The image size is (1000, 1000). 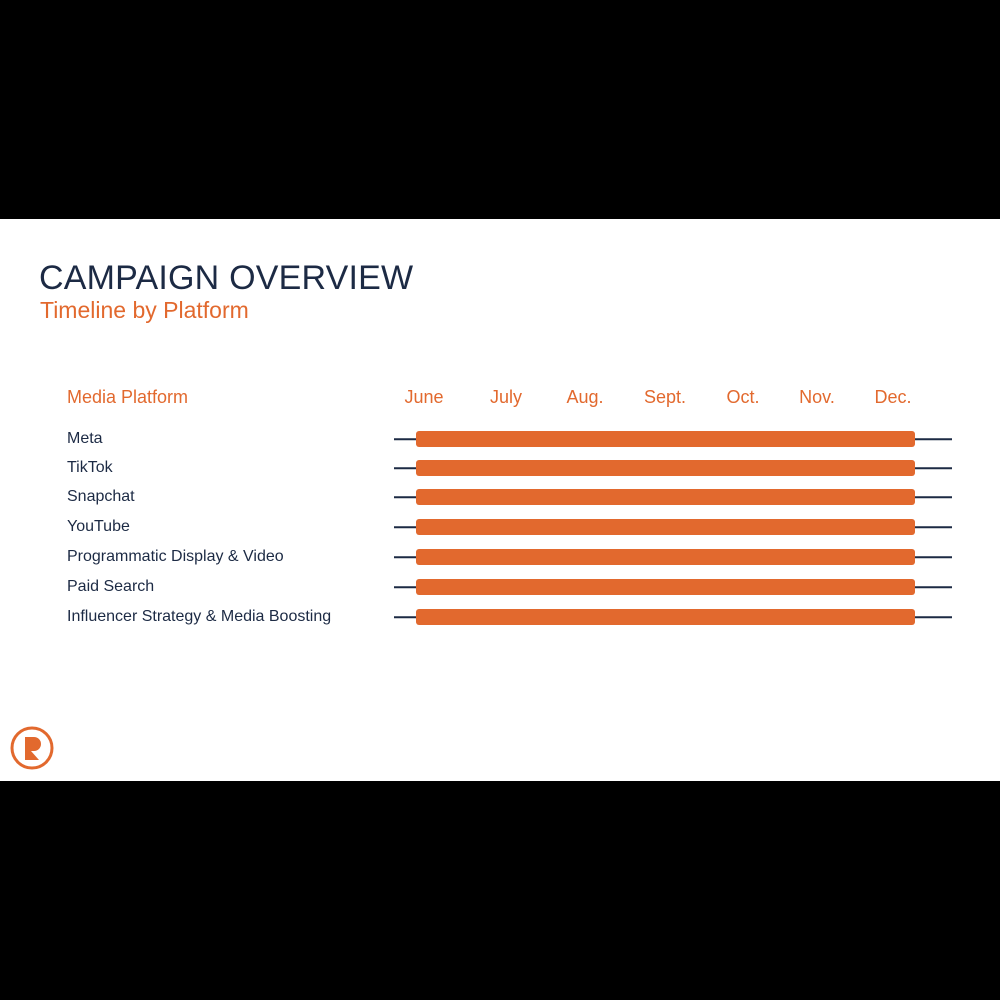 I want to click on platform-label: YouTube, so click(x=98, y=526).